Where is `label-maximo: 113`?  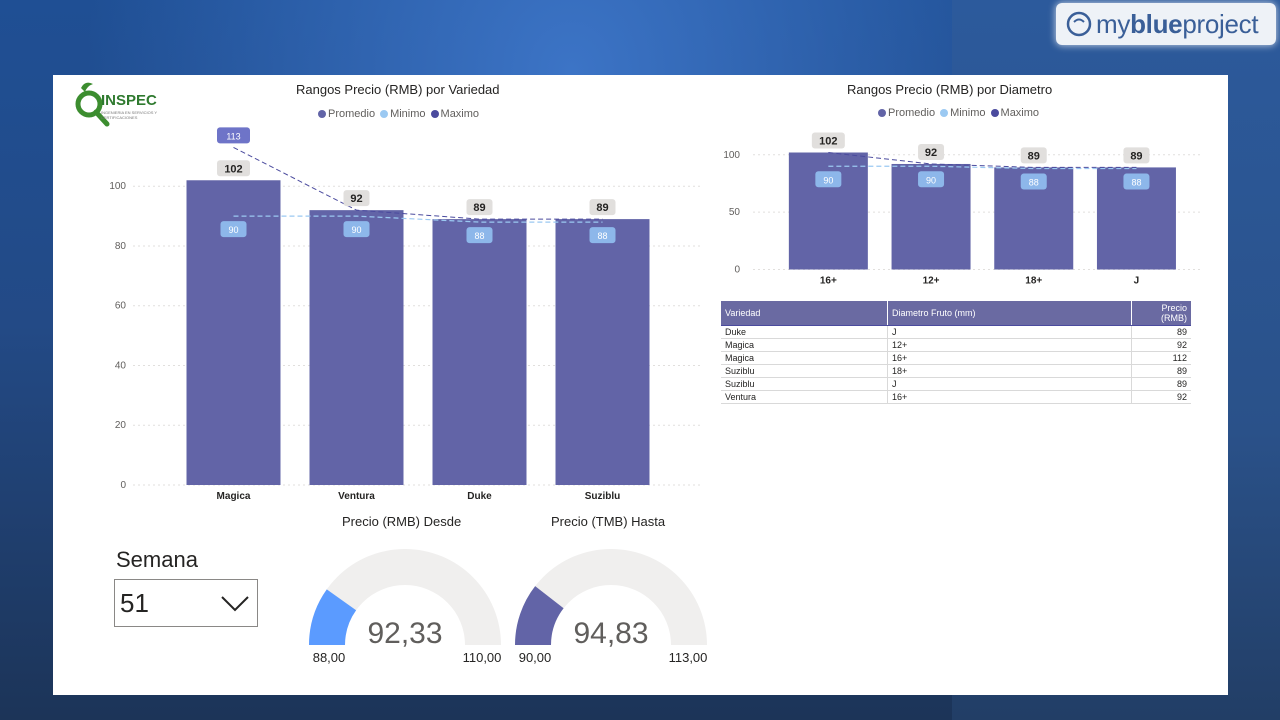 label-maximo: 113 is located at coordinates (233, 136).